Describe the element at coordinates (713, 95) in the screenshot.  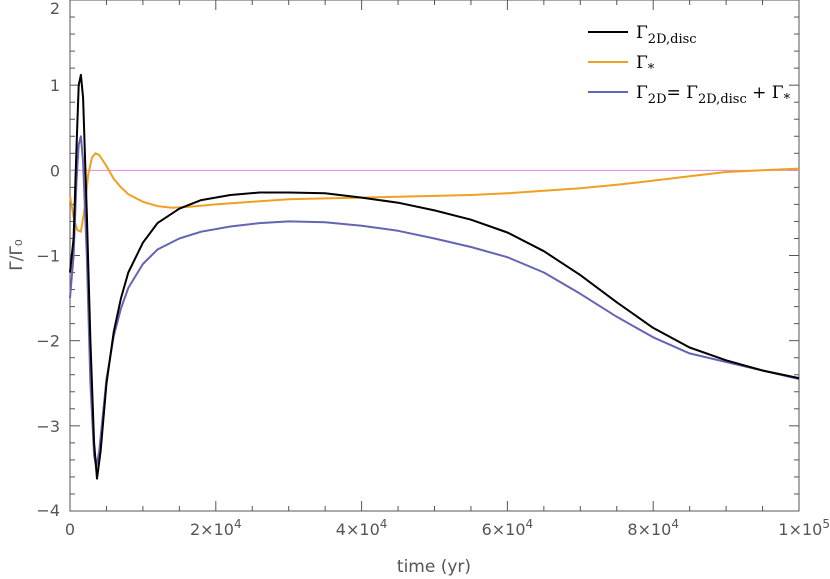
I see `legend-label: Γ2D= Γ2D,disc + Γ*` at that location.